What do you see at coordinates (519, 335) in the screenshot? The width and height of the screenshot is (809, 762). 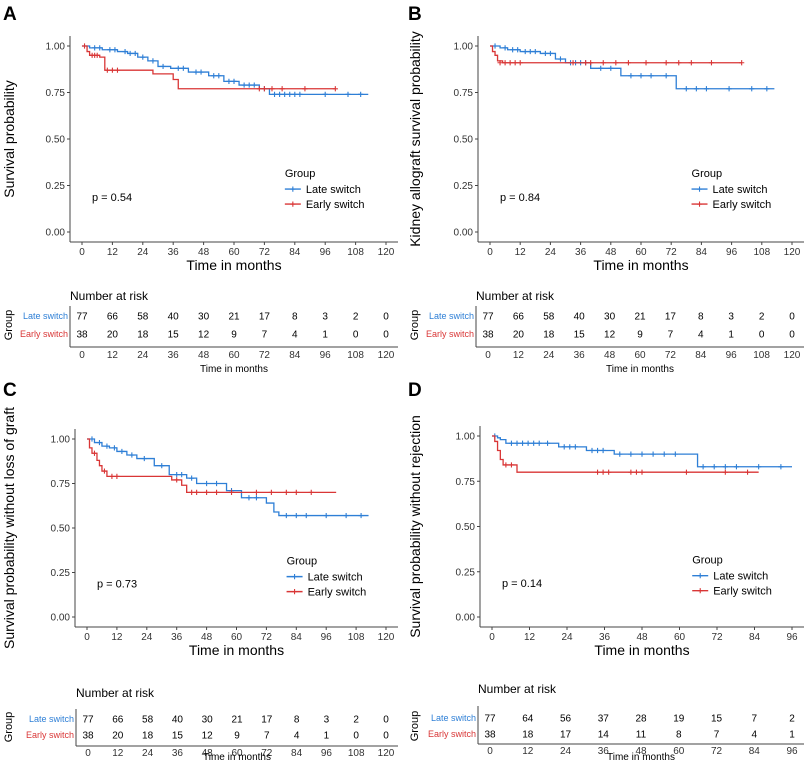 I see `risk-count: 20` at bounding box center [519, 335].